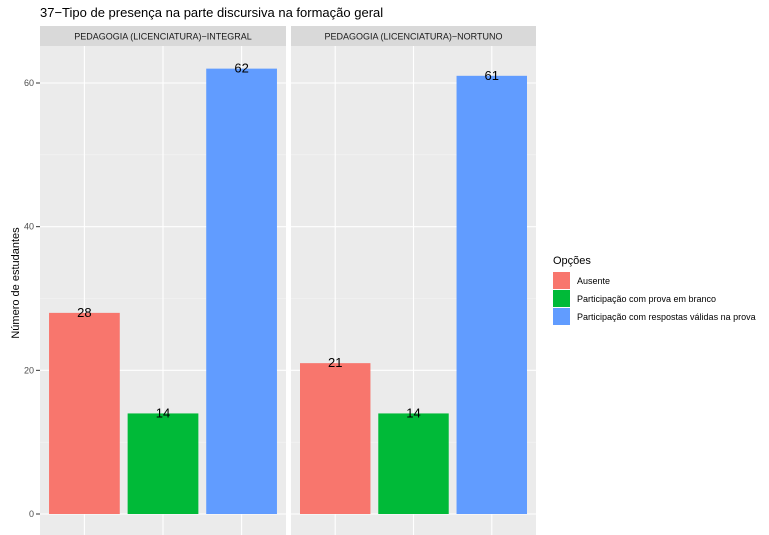 The height and width of the screenshot is (535, 769). What do you see at coordinates (31, 514) in the screenshot?
I see `y-tick-label: 0` at bounding box center [31, 514].